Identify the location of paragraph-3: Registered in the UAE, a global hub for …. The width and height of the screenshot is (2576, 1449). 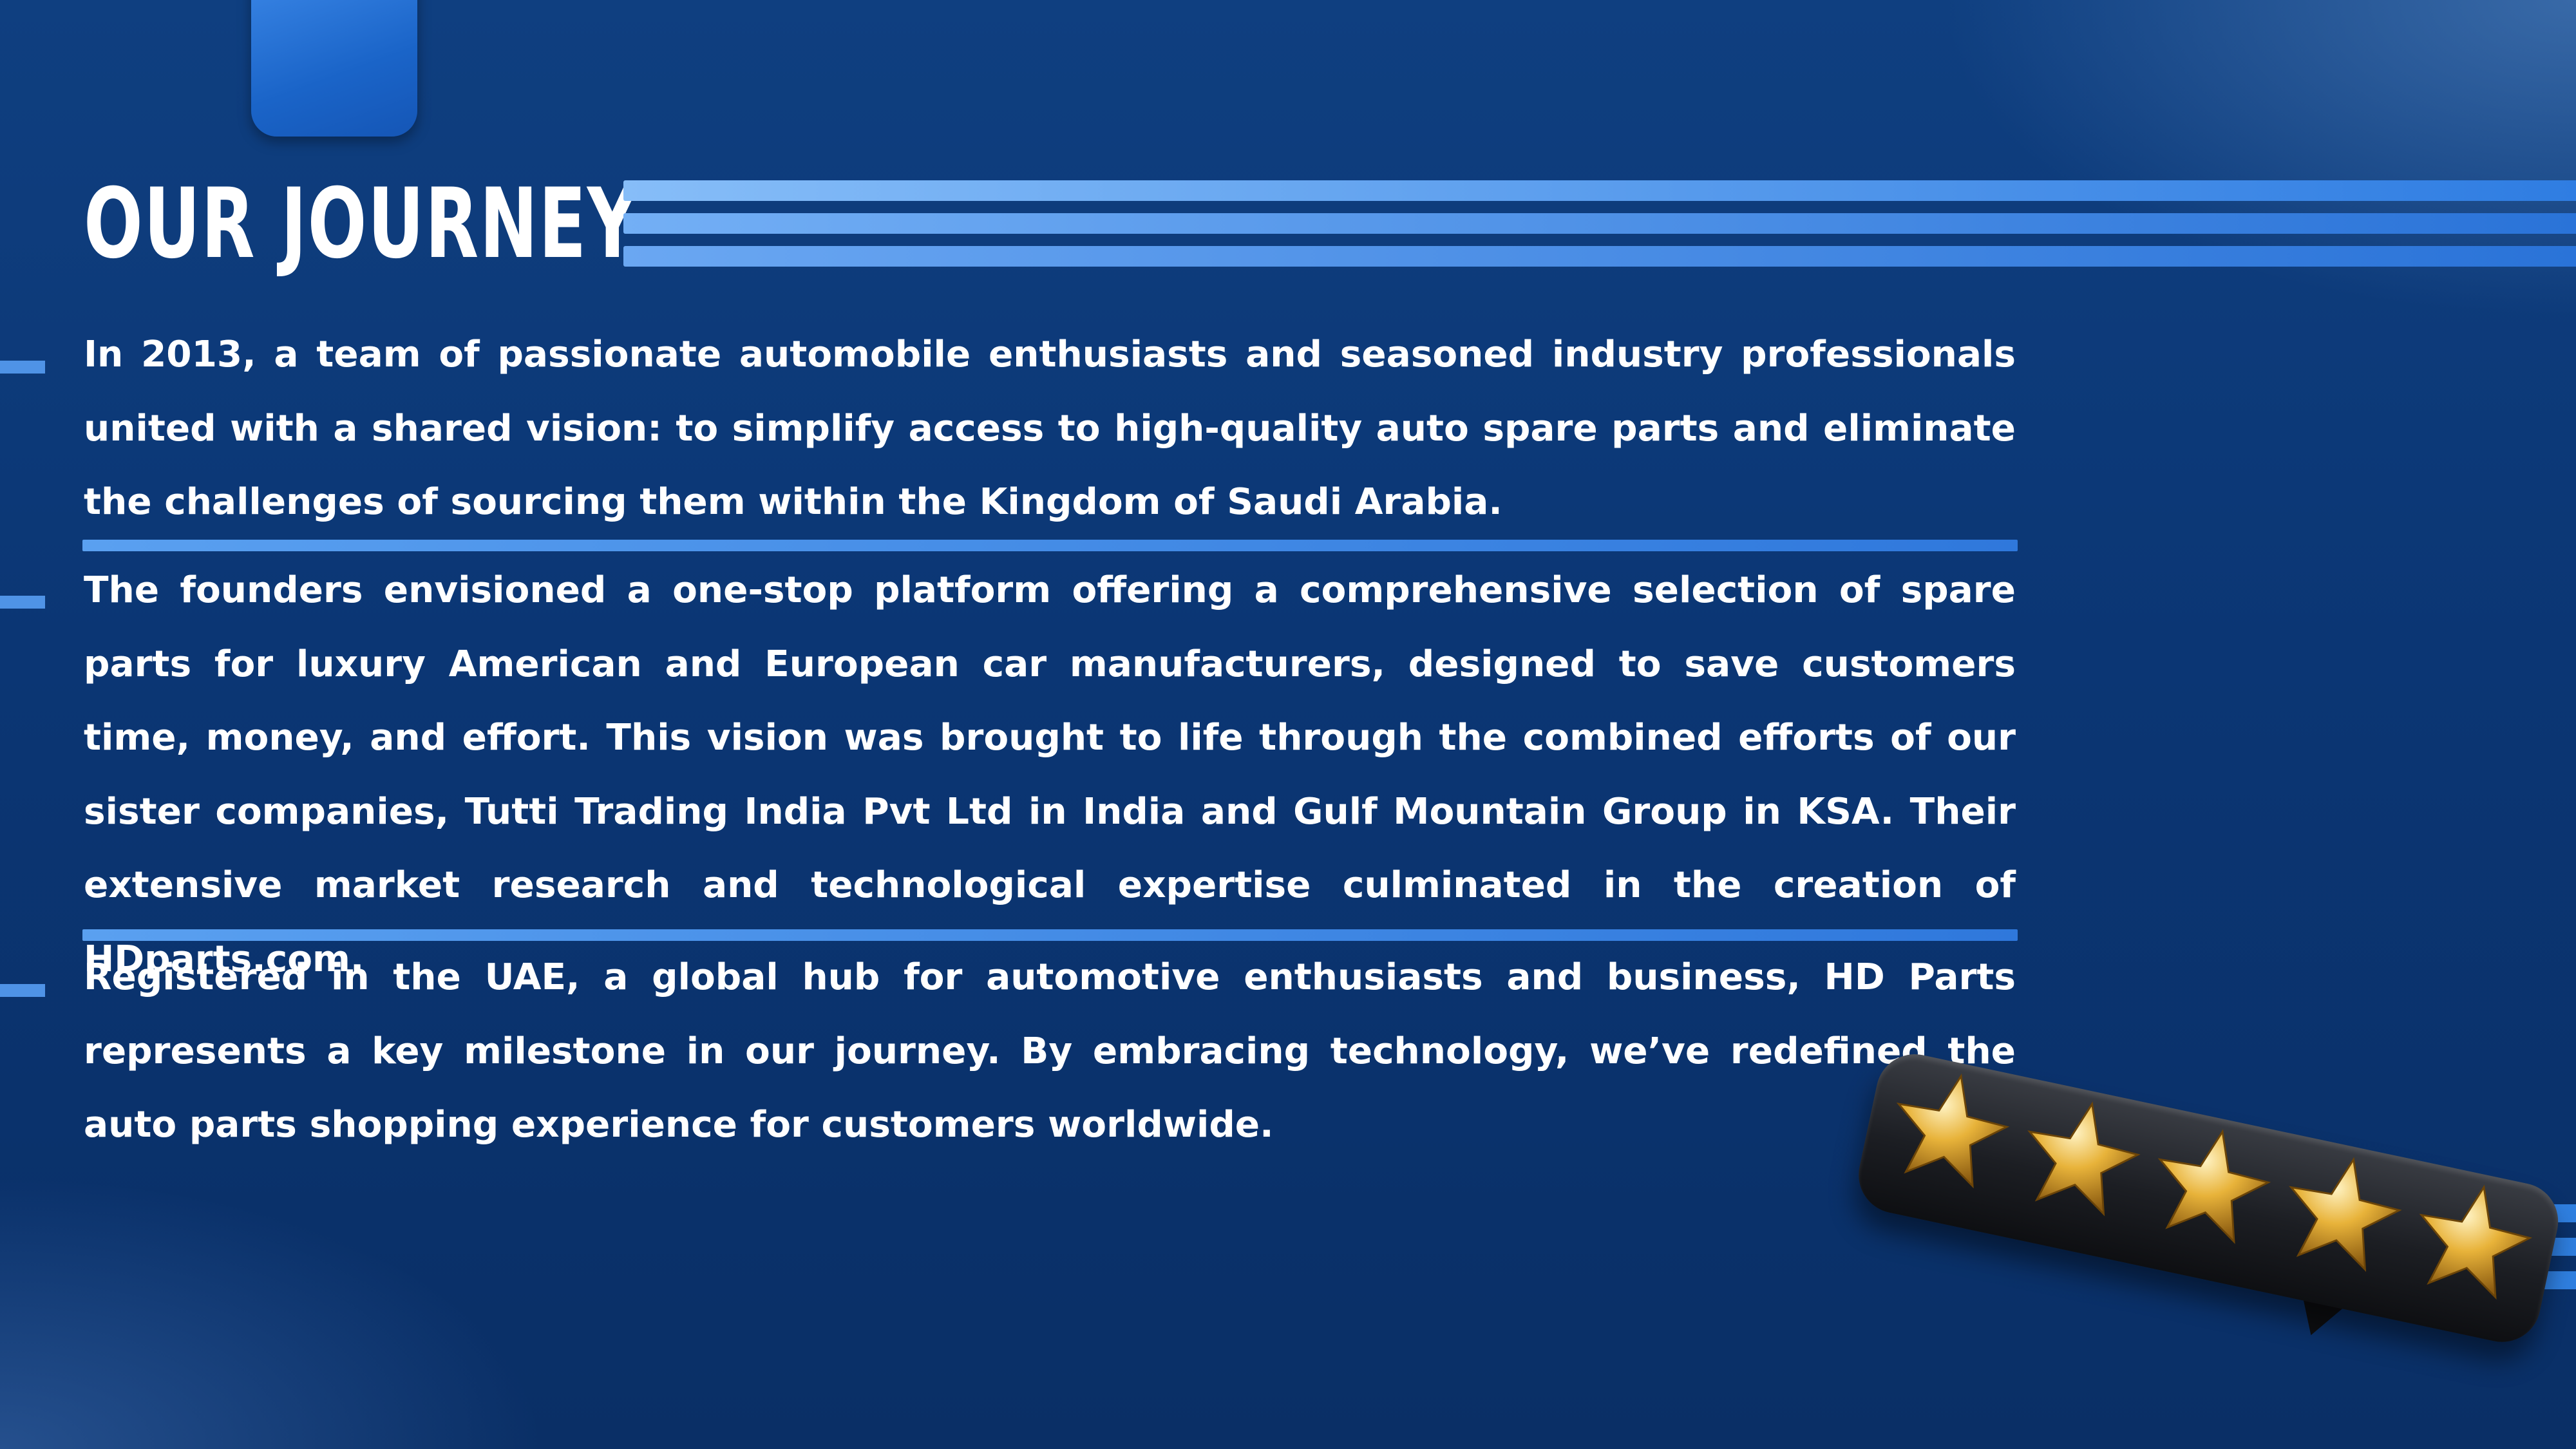
(1050, 1051).